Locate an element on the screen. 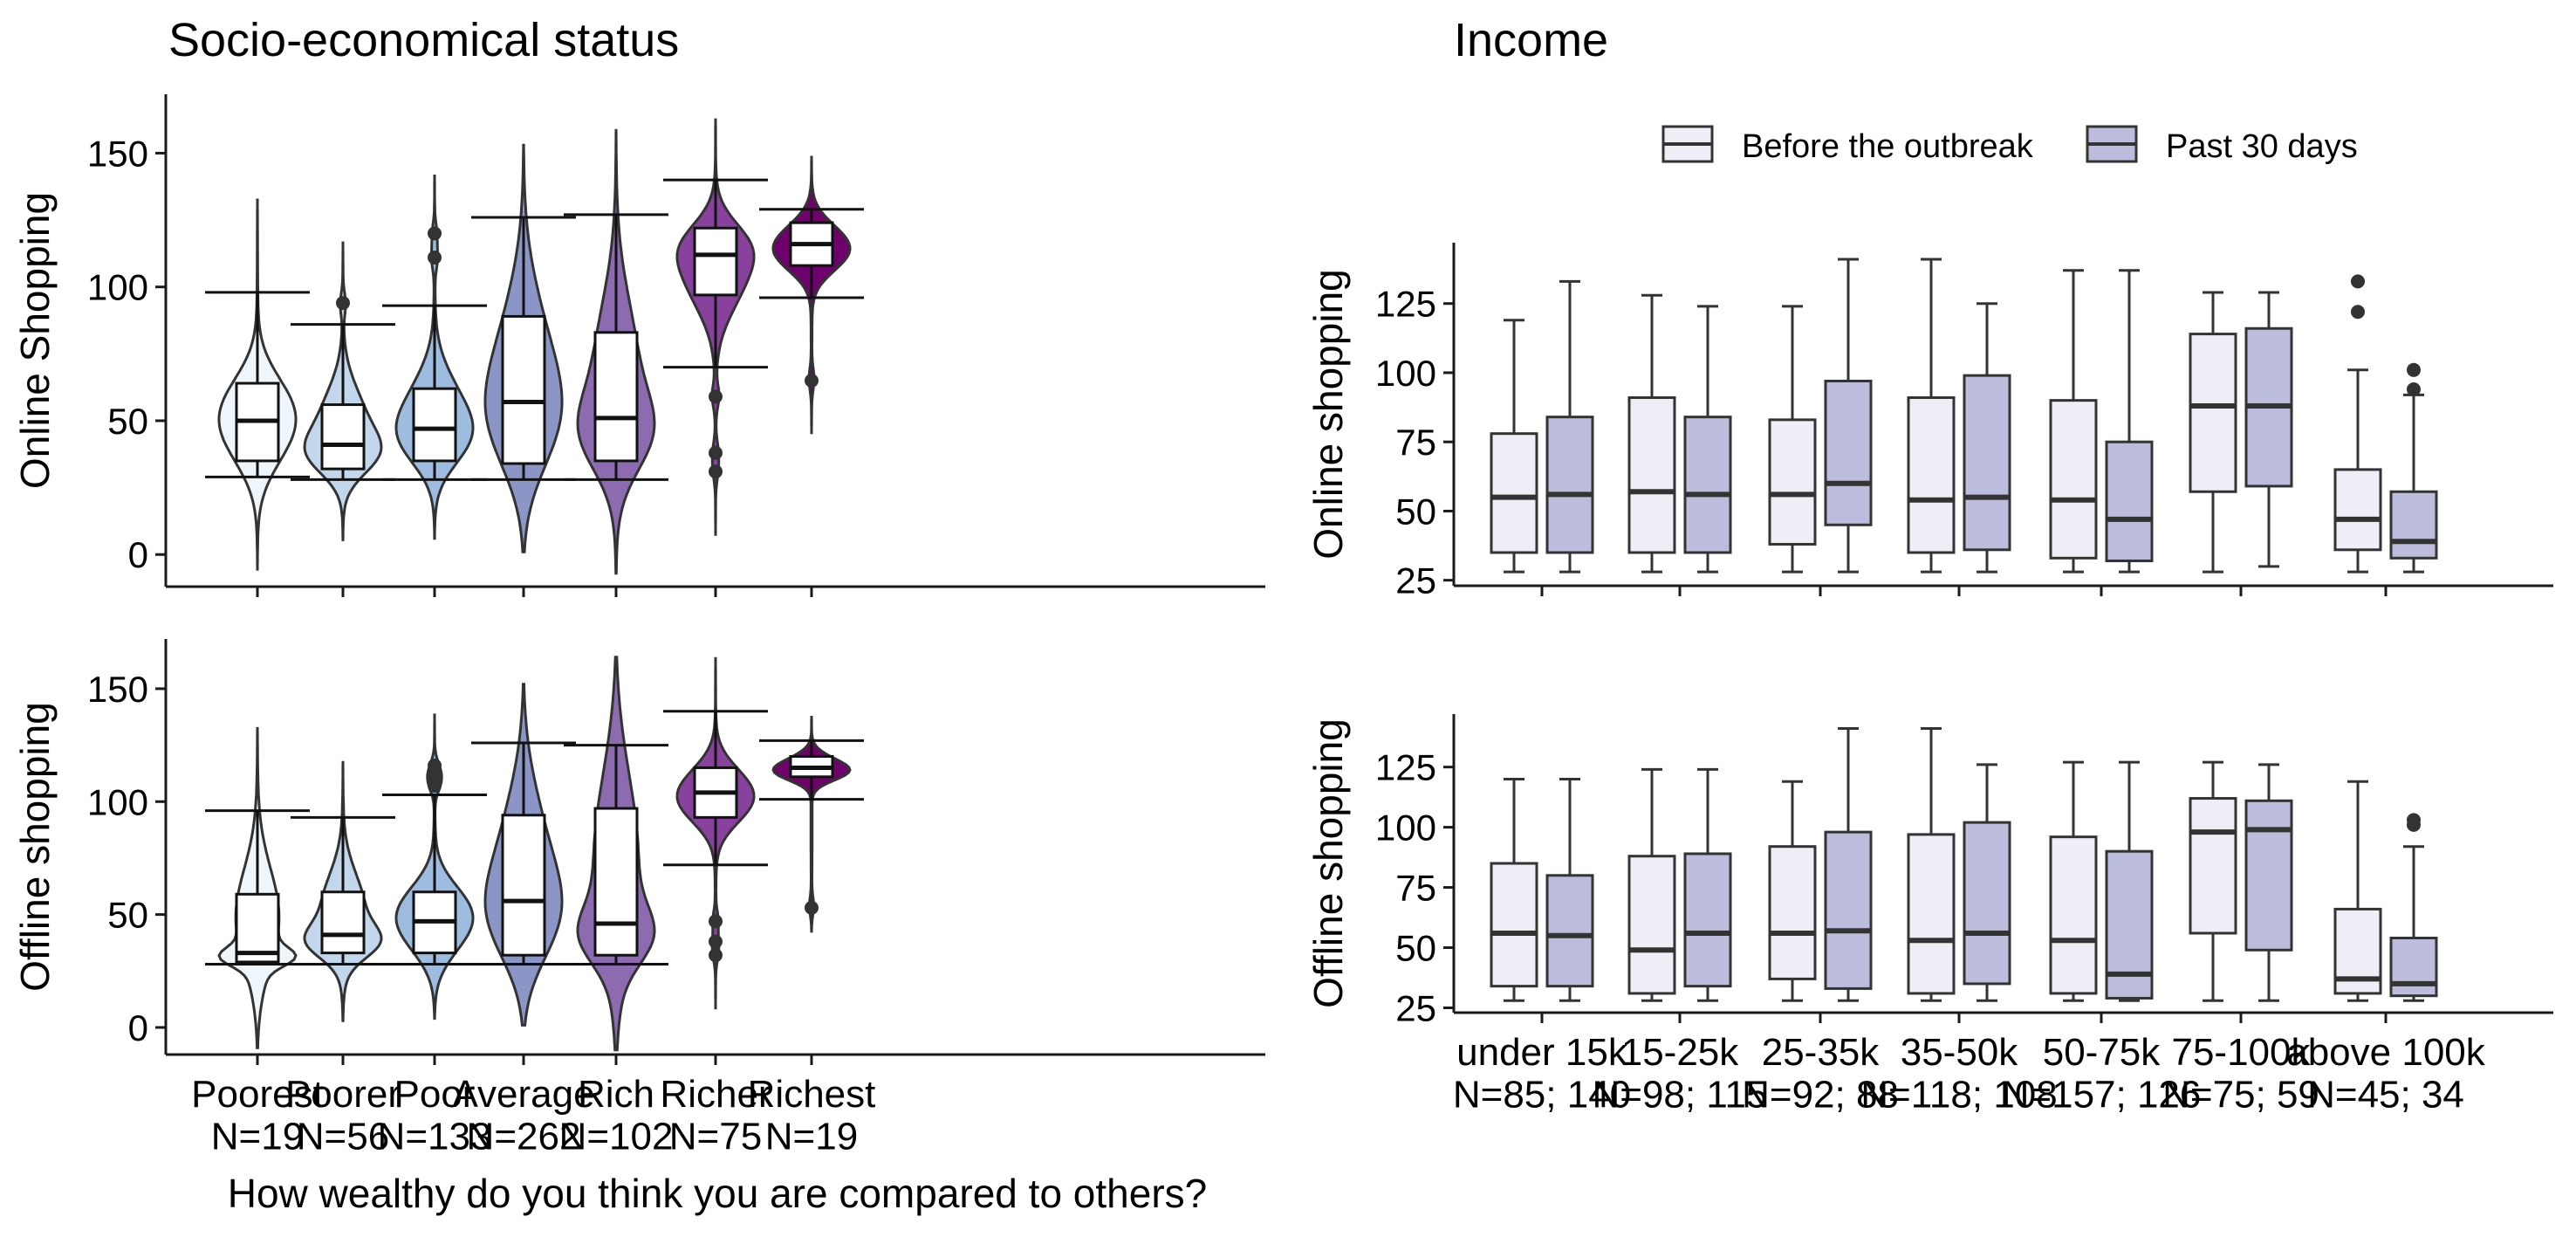  x-category-label: 75-100k N=75; 59 is located at coordinates (2240, 1074).